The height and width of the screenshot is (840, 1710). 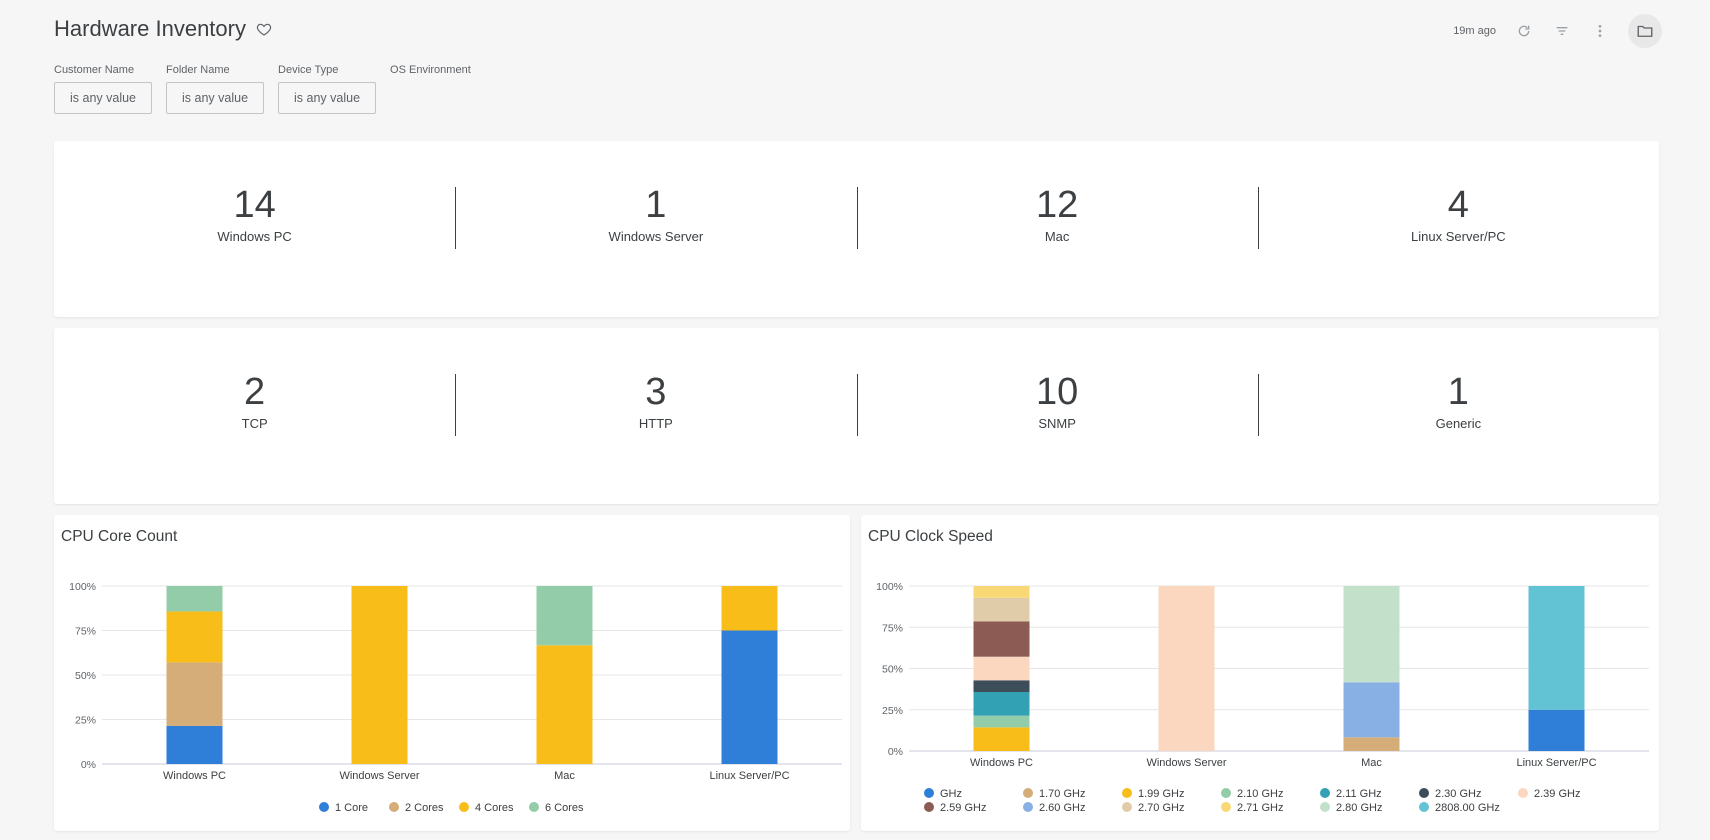 I want to click on y-tick-label: 0%, so click(x=895, y=752).